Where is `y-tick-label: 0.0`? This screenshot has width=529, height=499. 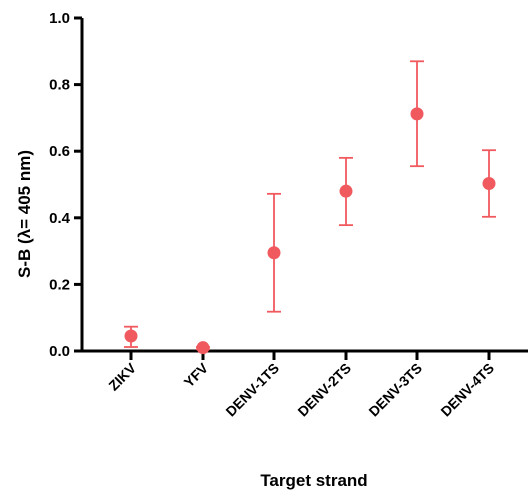 y-tick-label: 0.0 is located at coordinates (59, 351).